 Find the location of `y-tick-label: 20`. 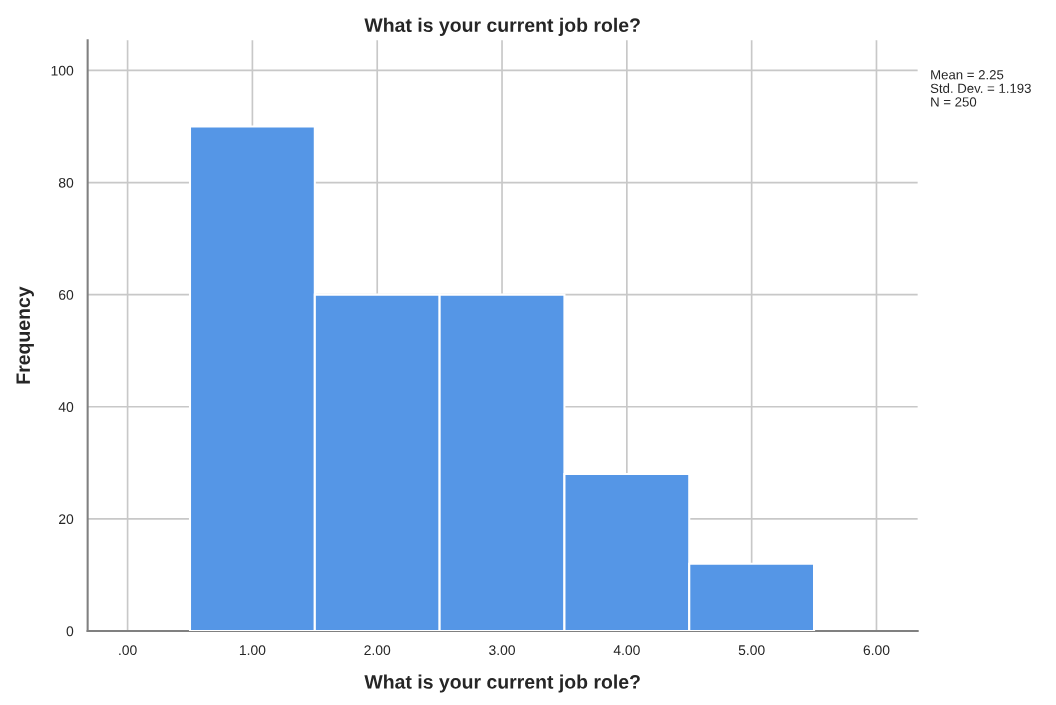

y-tick-label: 20 is located at coordinates (66, 519).